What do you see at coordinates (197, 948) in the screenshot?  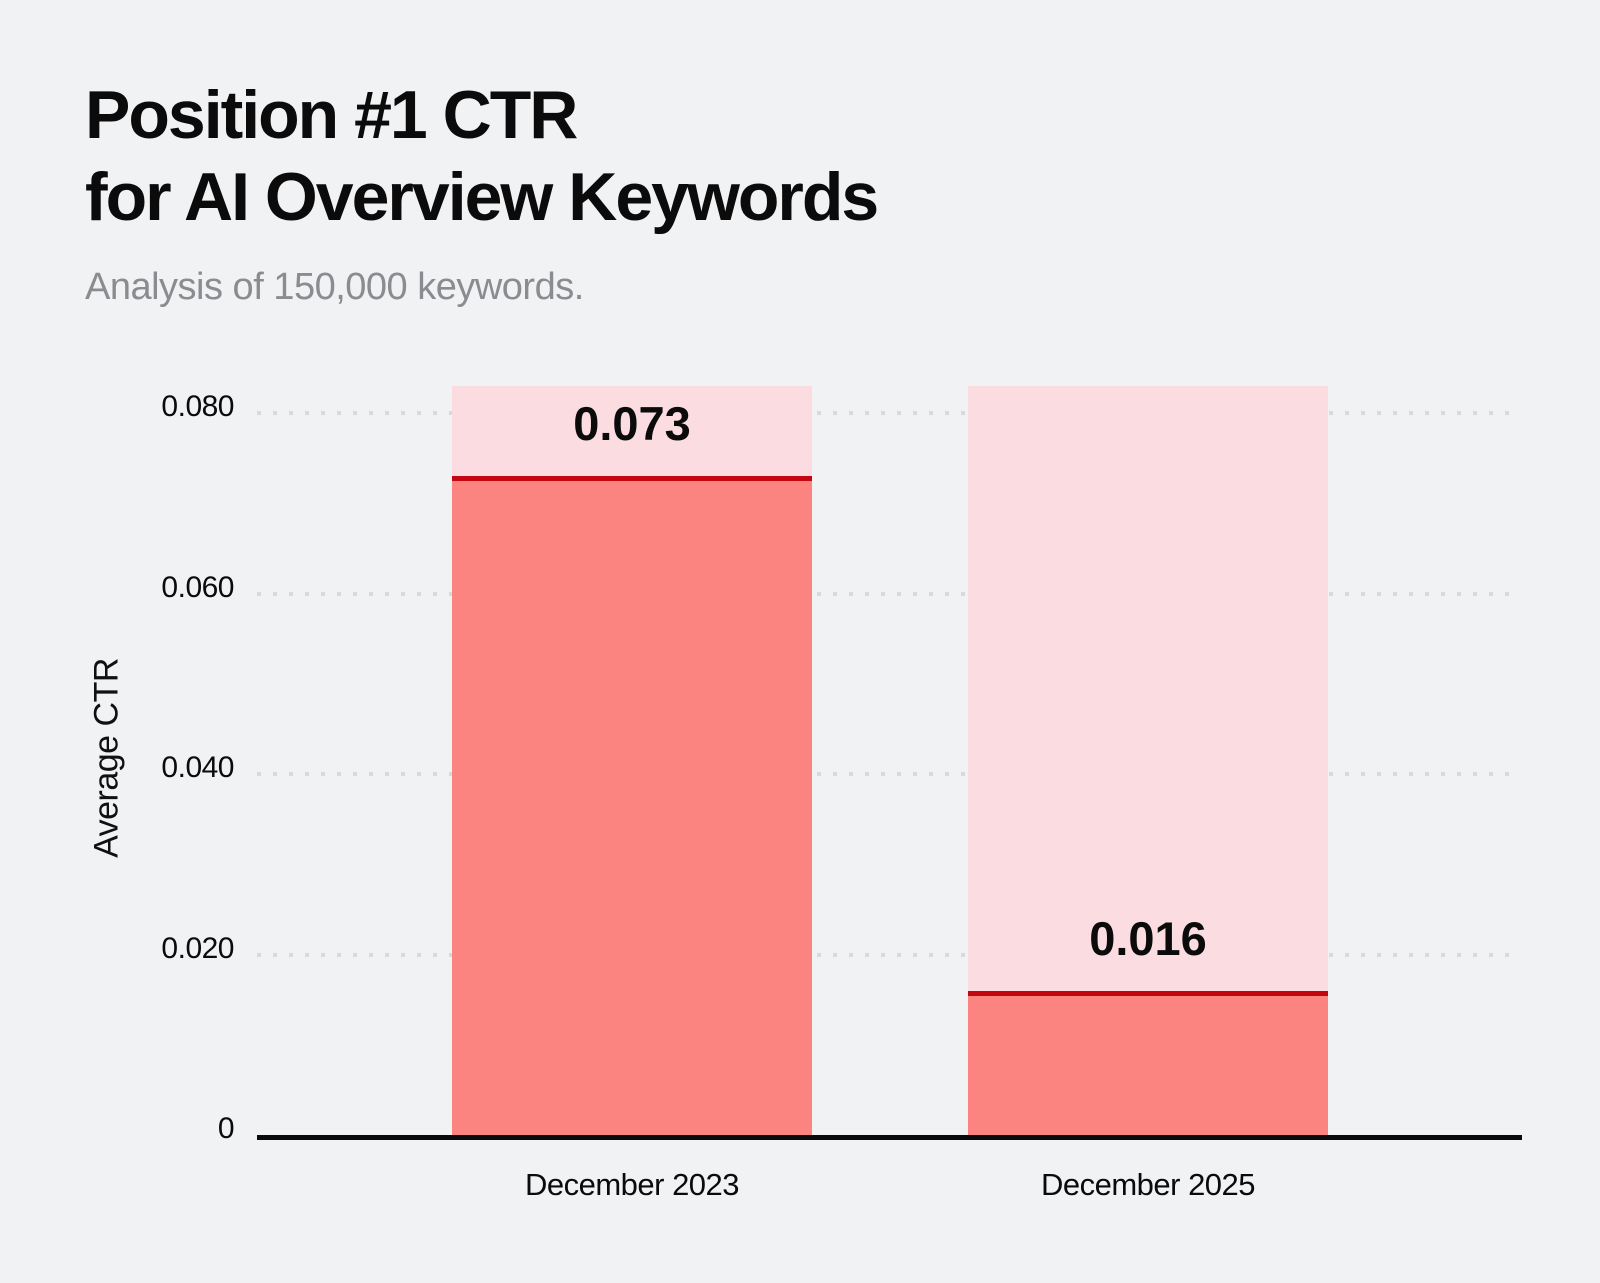 I see `y-tick-label: 0.020` at bounding box center [197, 948].